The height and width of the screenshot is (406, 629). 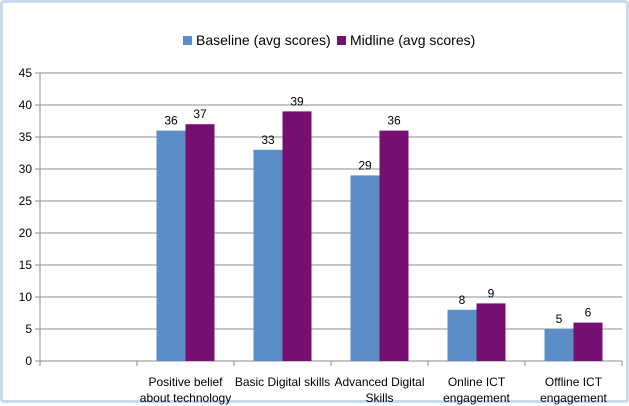 What do you see at coordinates (574, 382) in the screenshot?
I see `x-category-label: Offline ICT` at bounding box center [574, 382].